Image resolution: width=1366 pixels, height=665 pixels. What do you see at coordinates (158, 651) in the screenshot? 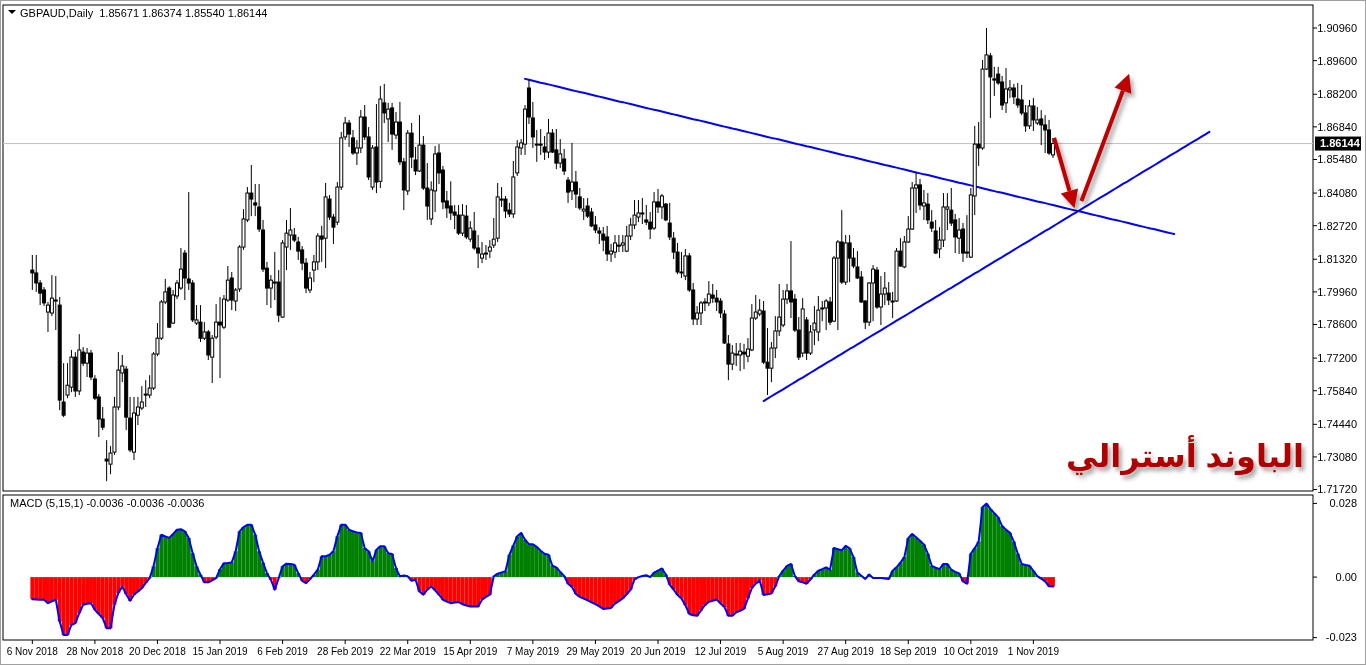
I see `x-tick-label: 20 Dec 2018` at bounding box center [158, 651].